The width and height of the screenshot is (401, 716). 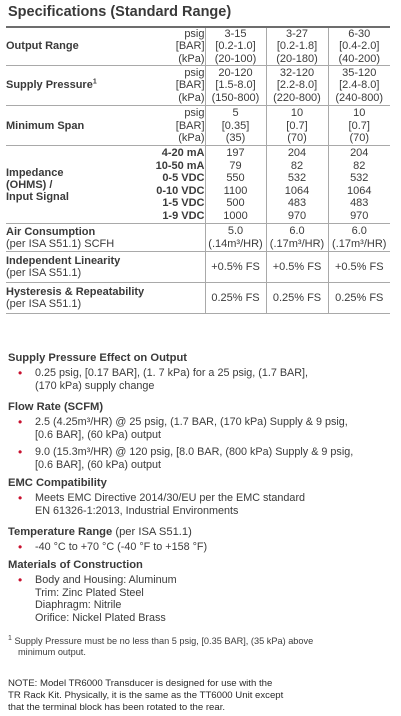 I want to click on table-row: 0-5 VDC 550 532 532, so click(x=198, y=178).